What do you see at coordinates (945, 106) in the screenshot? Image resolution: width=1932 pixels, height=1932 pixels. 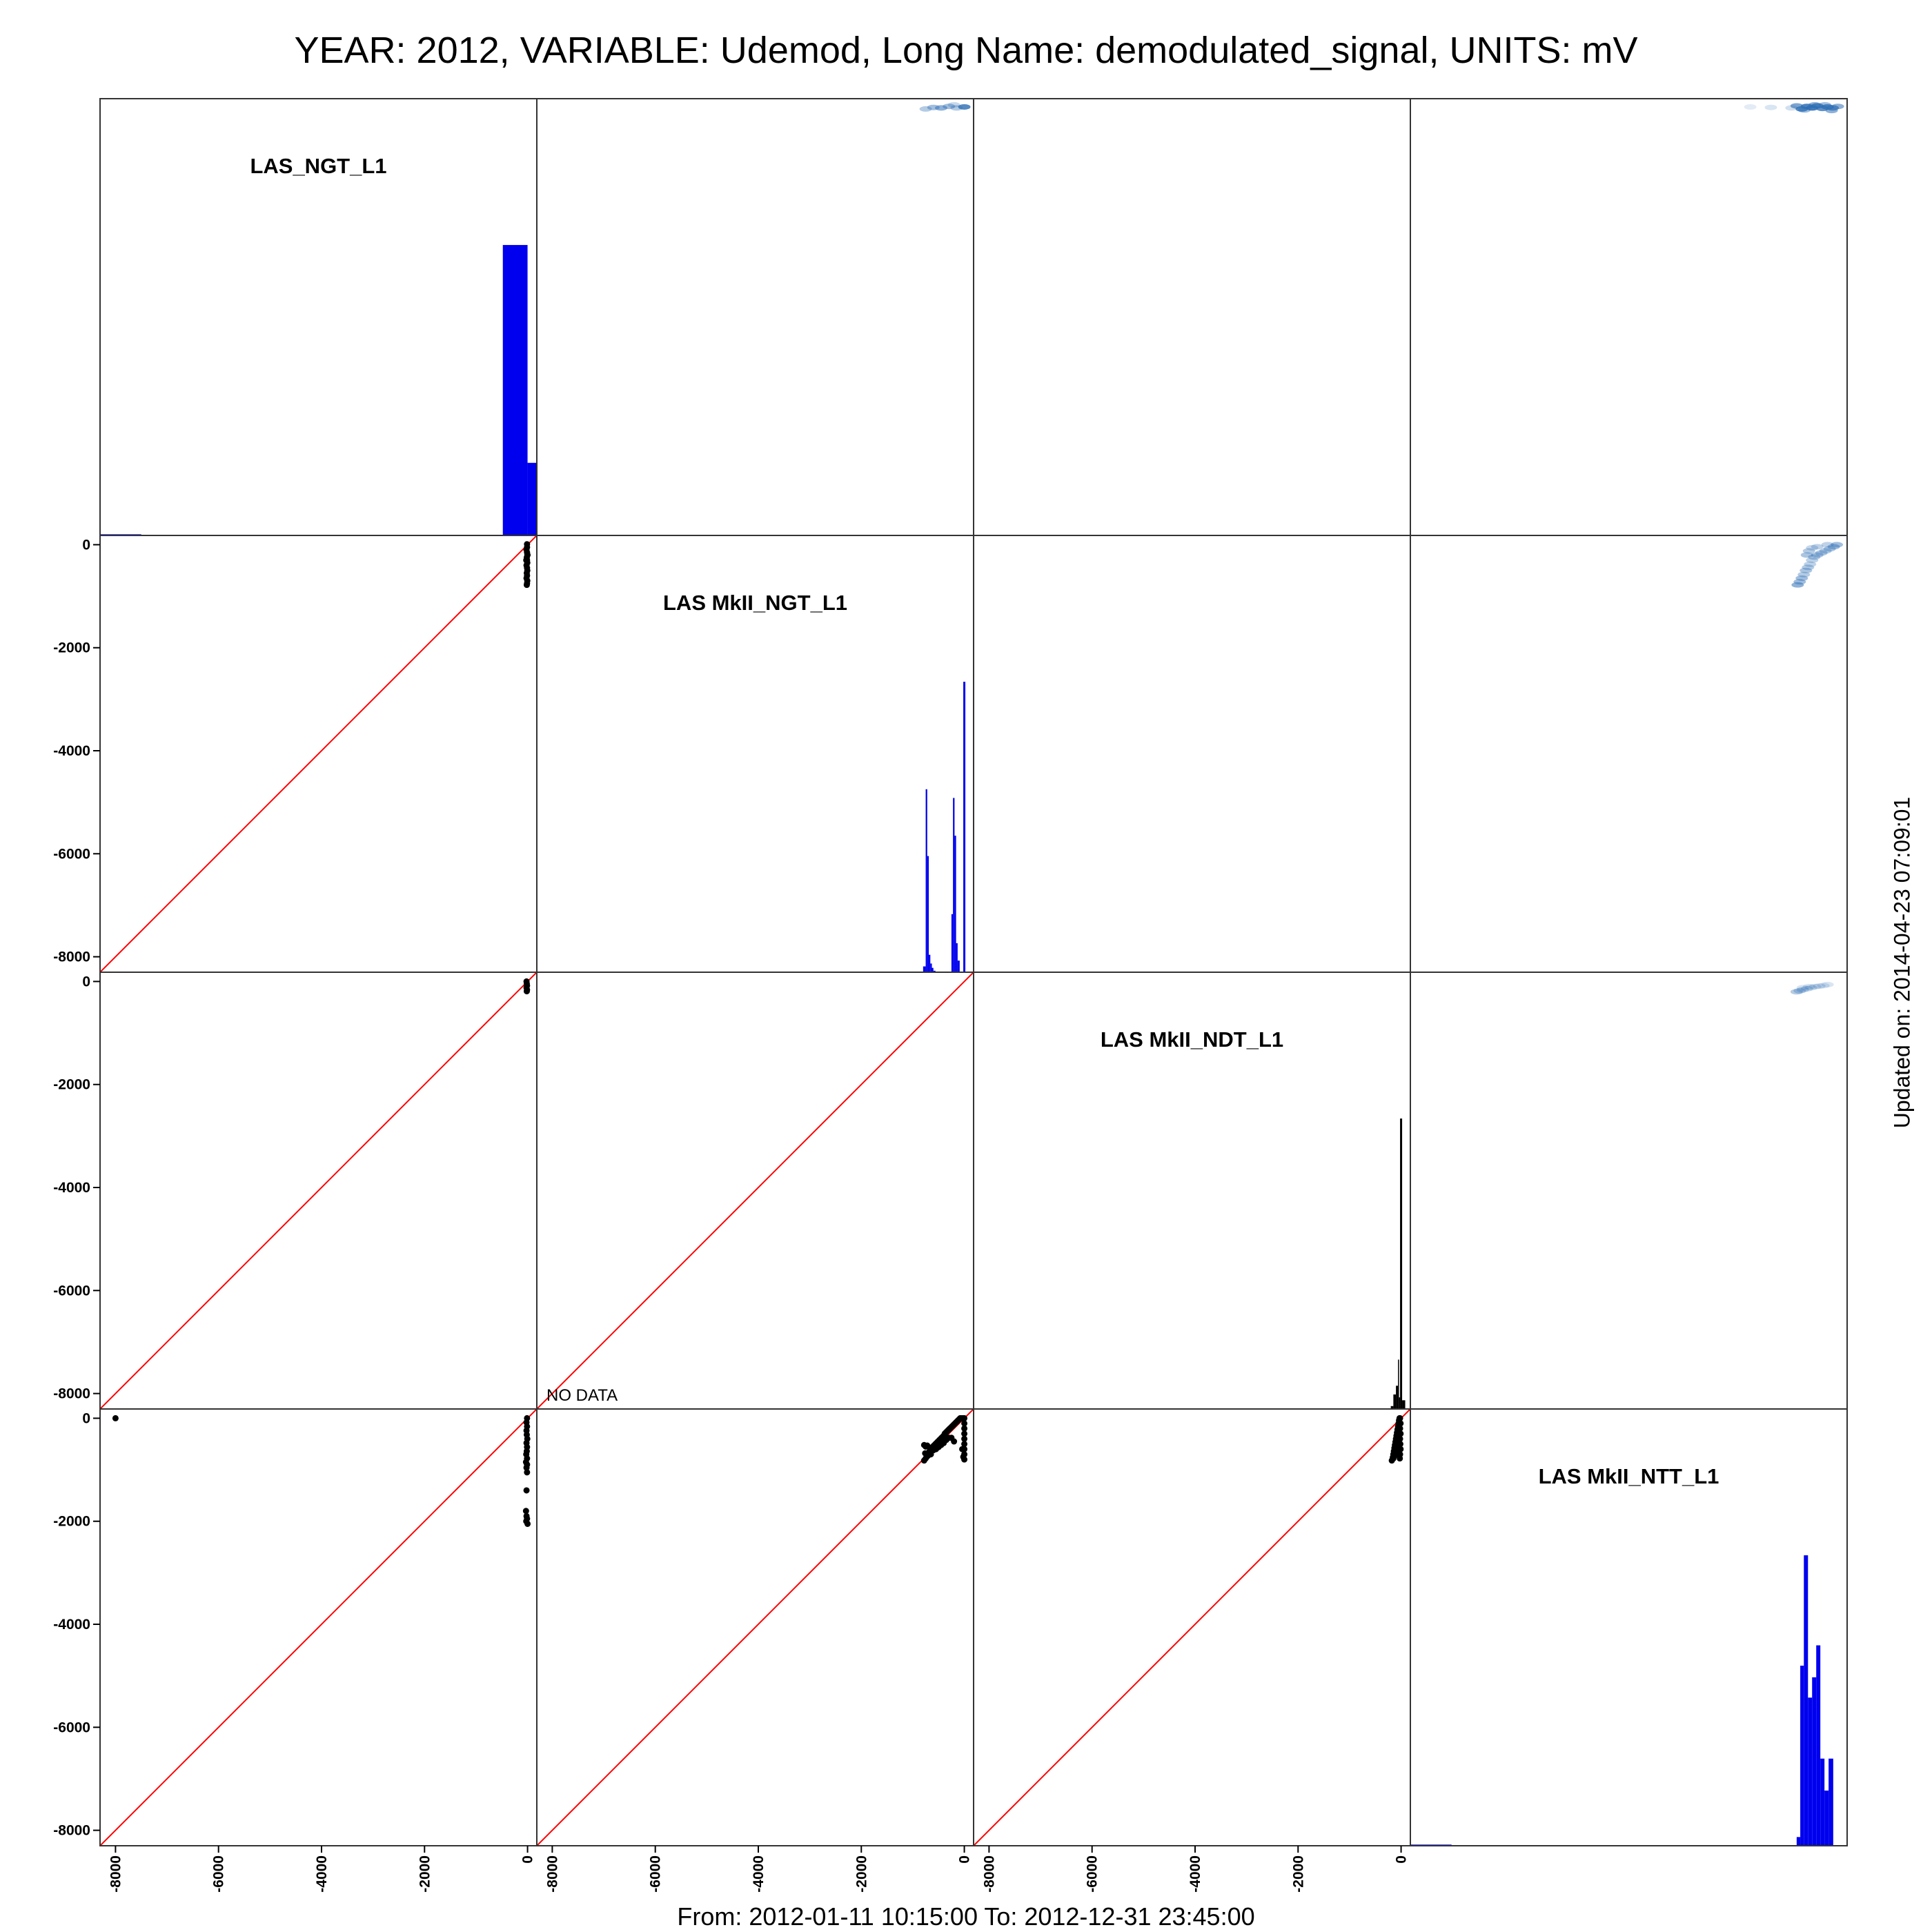 I see `panel-las-ngt-l1-vs-las-mkii-ngt-l1` at bounding box center [945, 106].